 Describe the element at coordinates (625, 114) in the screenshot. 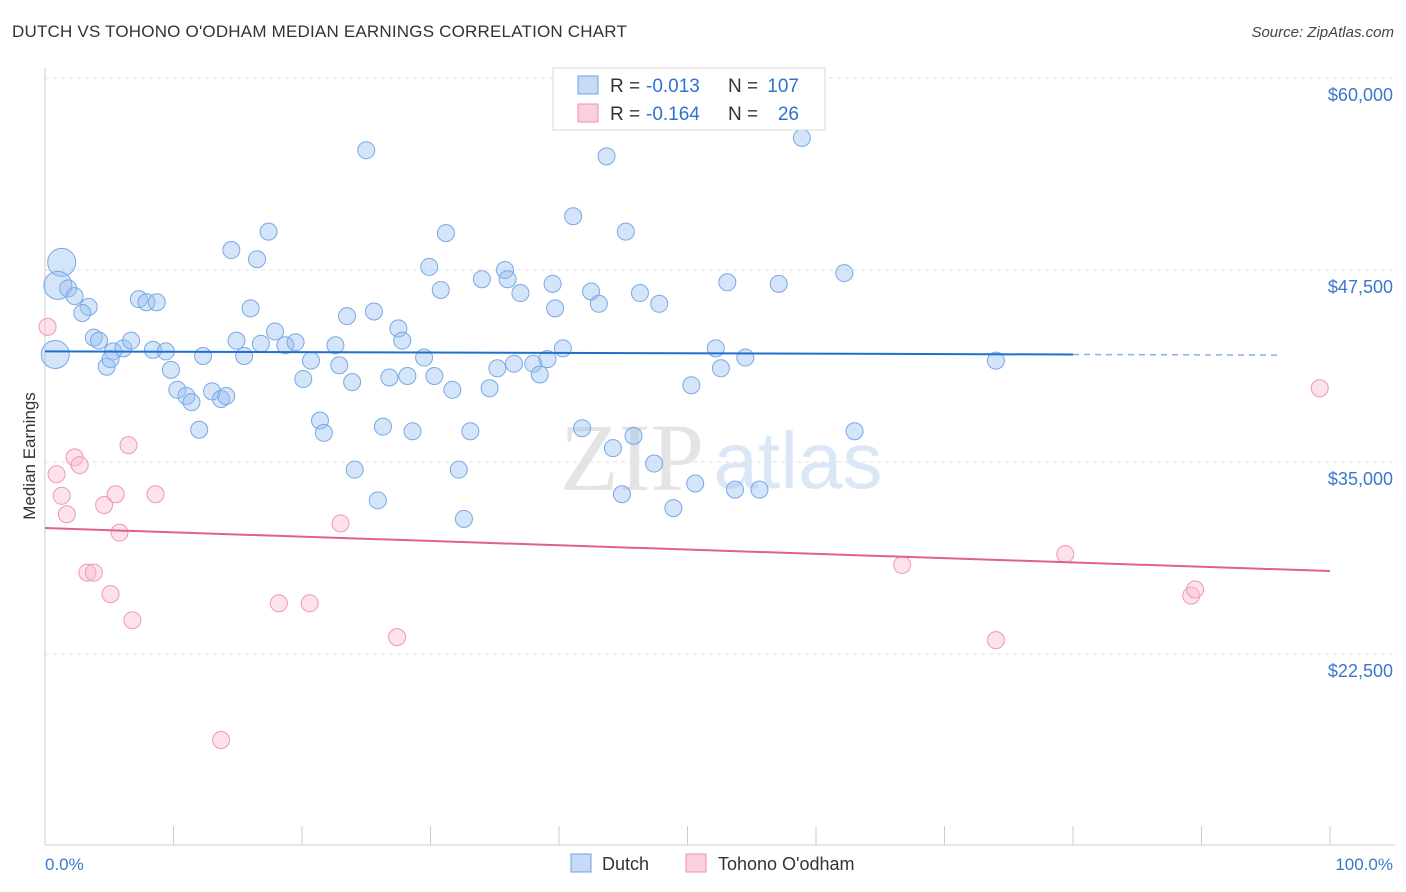

I see `tohono-r-label: R =` at that location.